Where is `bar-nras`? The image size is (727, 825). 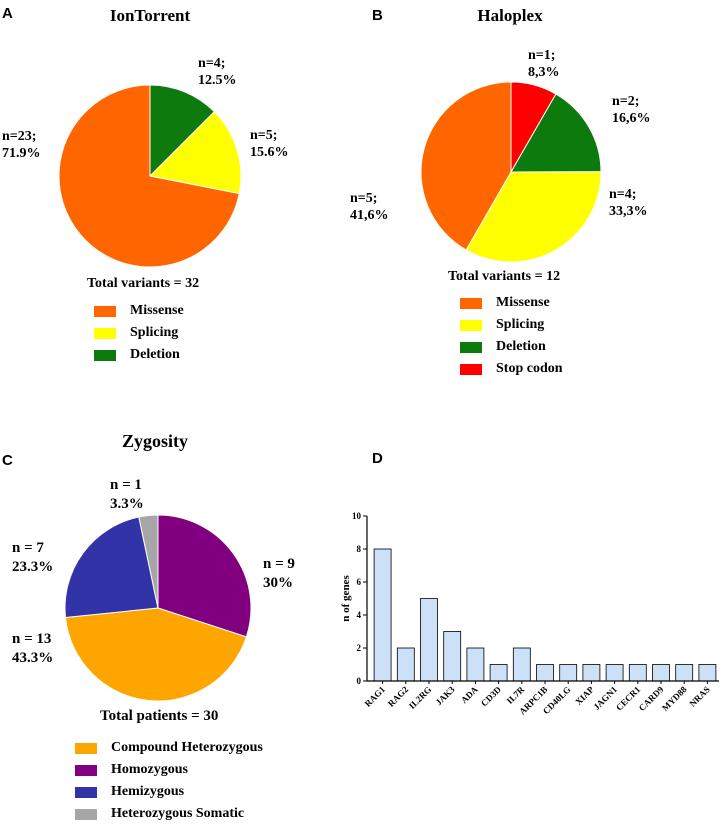
bar-nras is located at coordinates (707, 673).